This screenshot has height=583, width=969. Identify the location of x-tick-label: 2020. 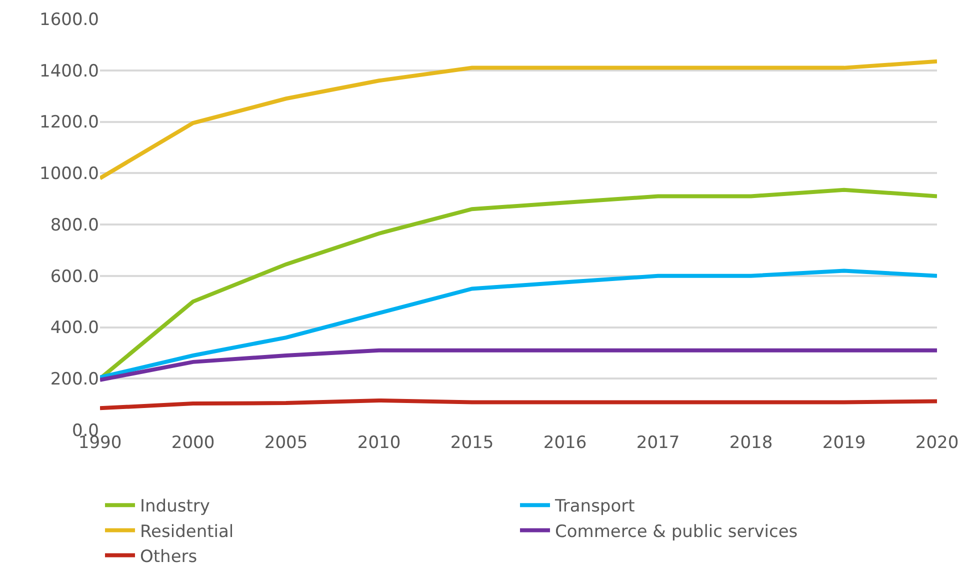
(937, 443).